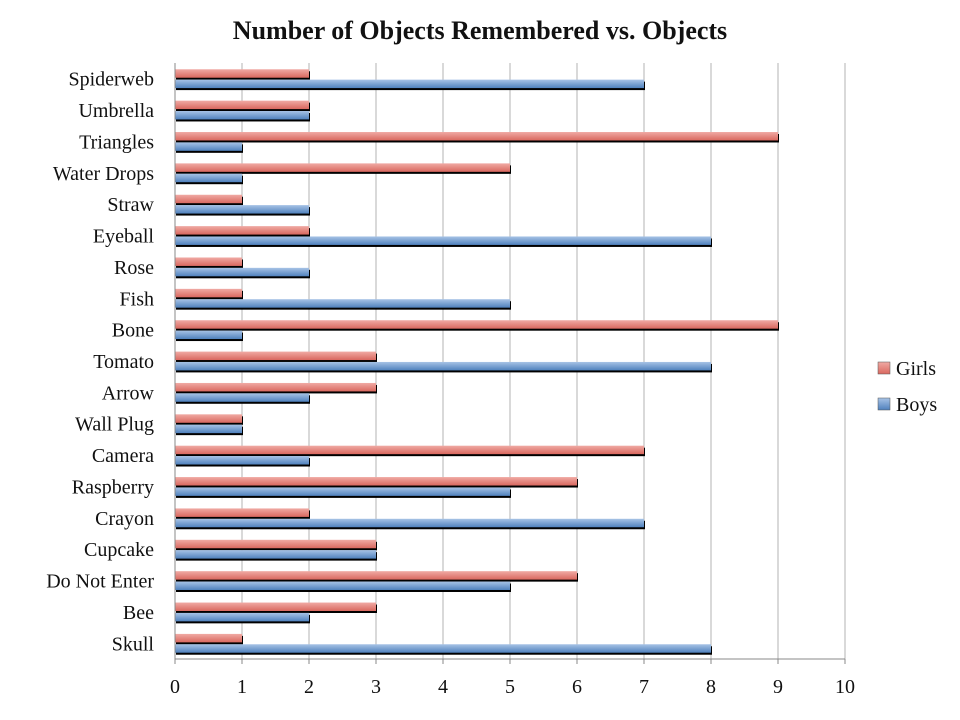  I want to click on category-label: Triangles, so click(116, 142).